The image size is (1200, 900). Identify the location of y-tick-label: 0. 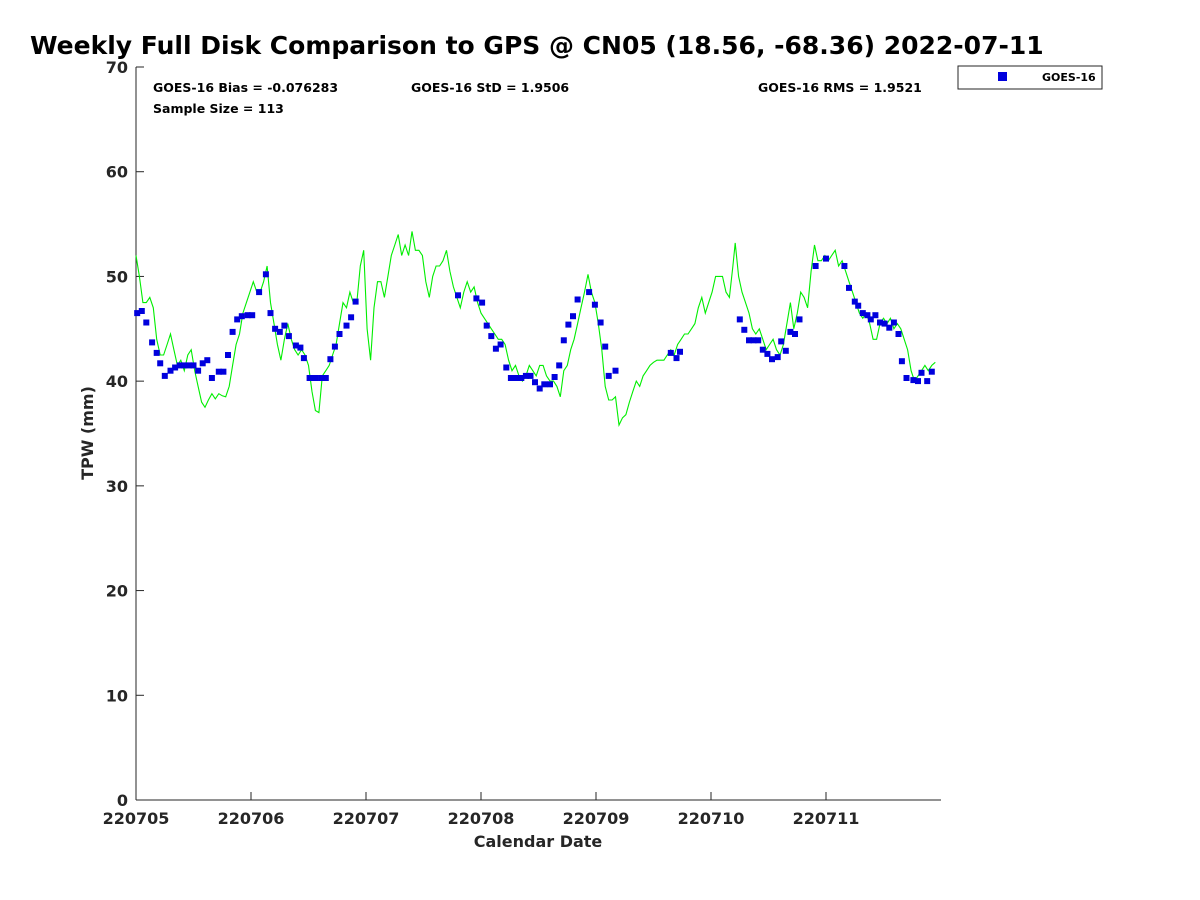
(122, 800).